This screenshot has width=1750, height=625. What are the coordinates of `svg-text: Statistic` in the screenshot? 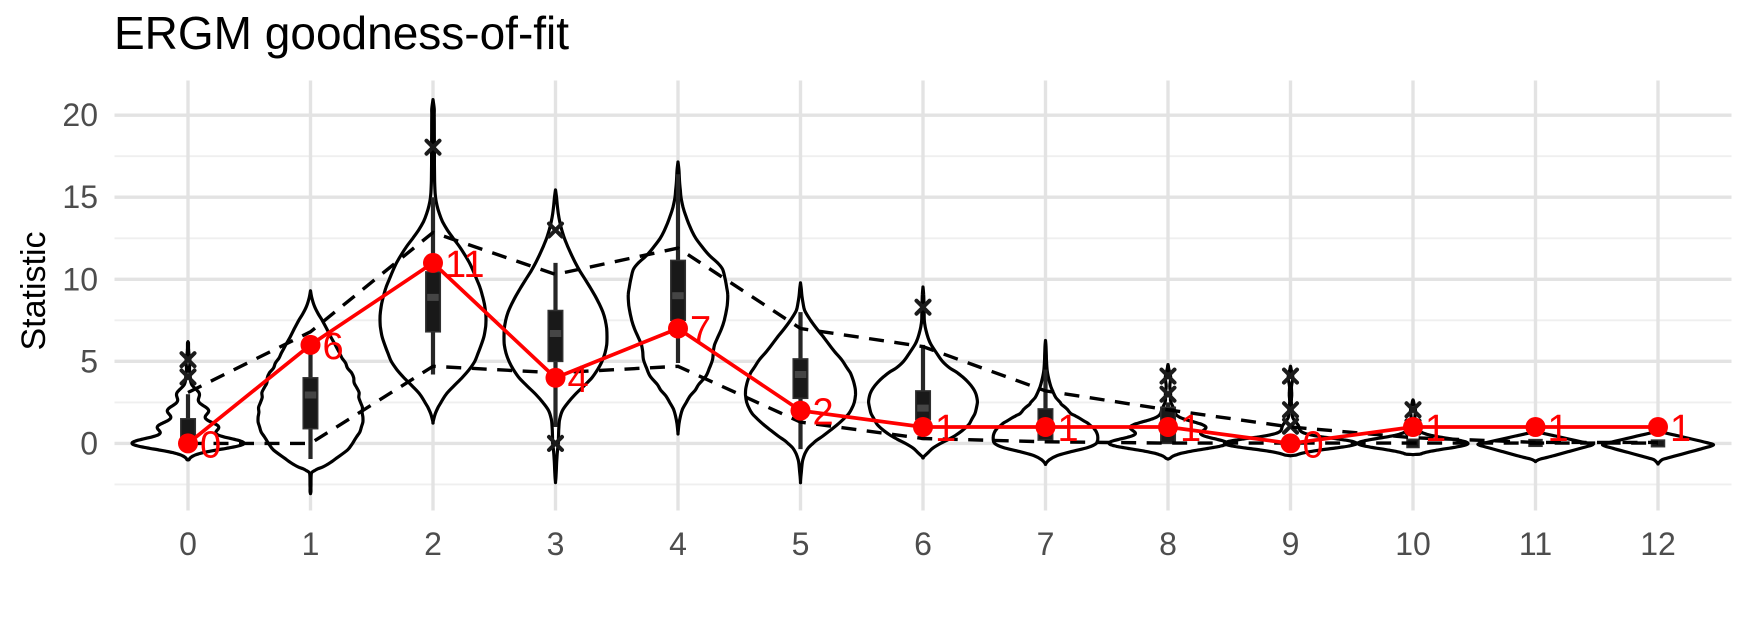 It's located at (34, 290).